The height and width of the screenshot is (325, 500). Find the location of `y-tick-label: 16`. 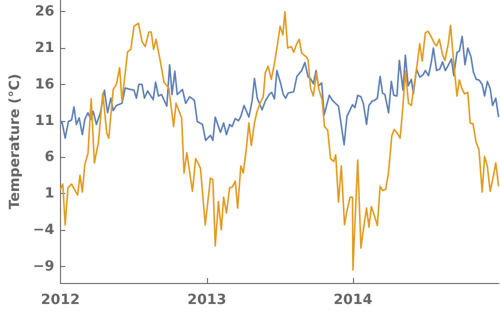

y-tick-label: 16 is located at coordinates (44, 84).